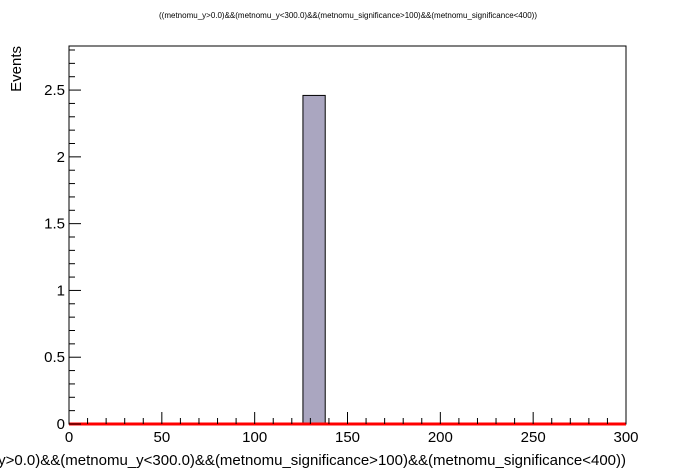 Image resolution: width=696 pixels, height=472 pixels. I want to click on y-tick-label: 0.5, so click(54, 357).